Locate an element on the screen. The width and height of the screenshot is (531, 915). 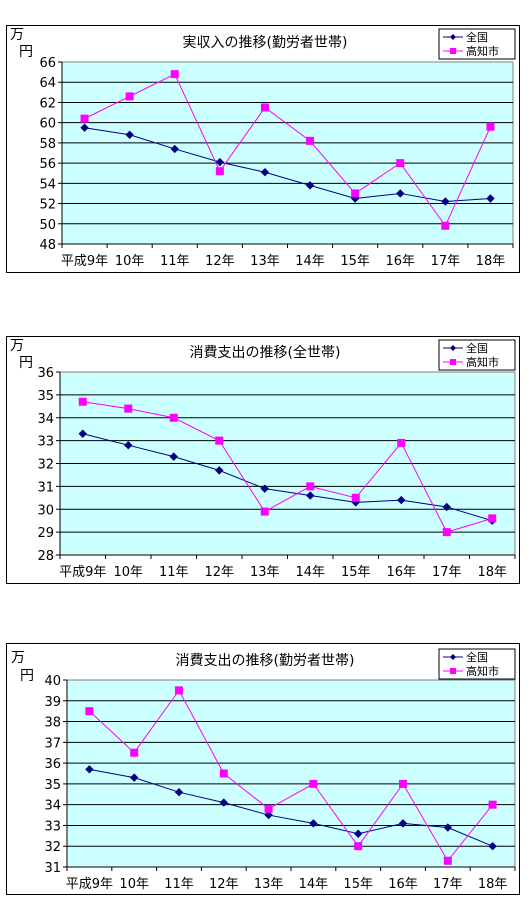
y-tick-label: 35 is located at coordinates (52, 785).